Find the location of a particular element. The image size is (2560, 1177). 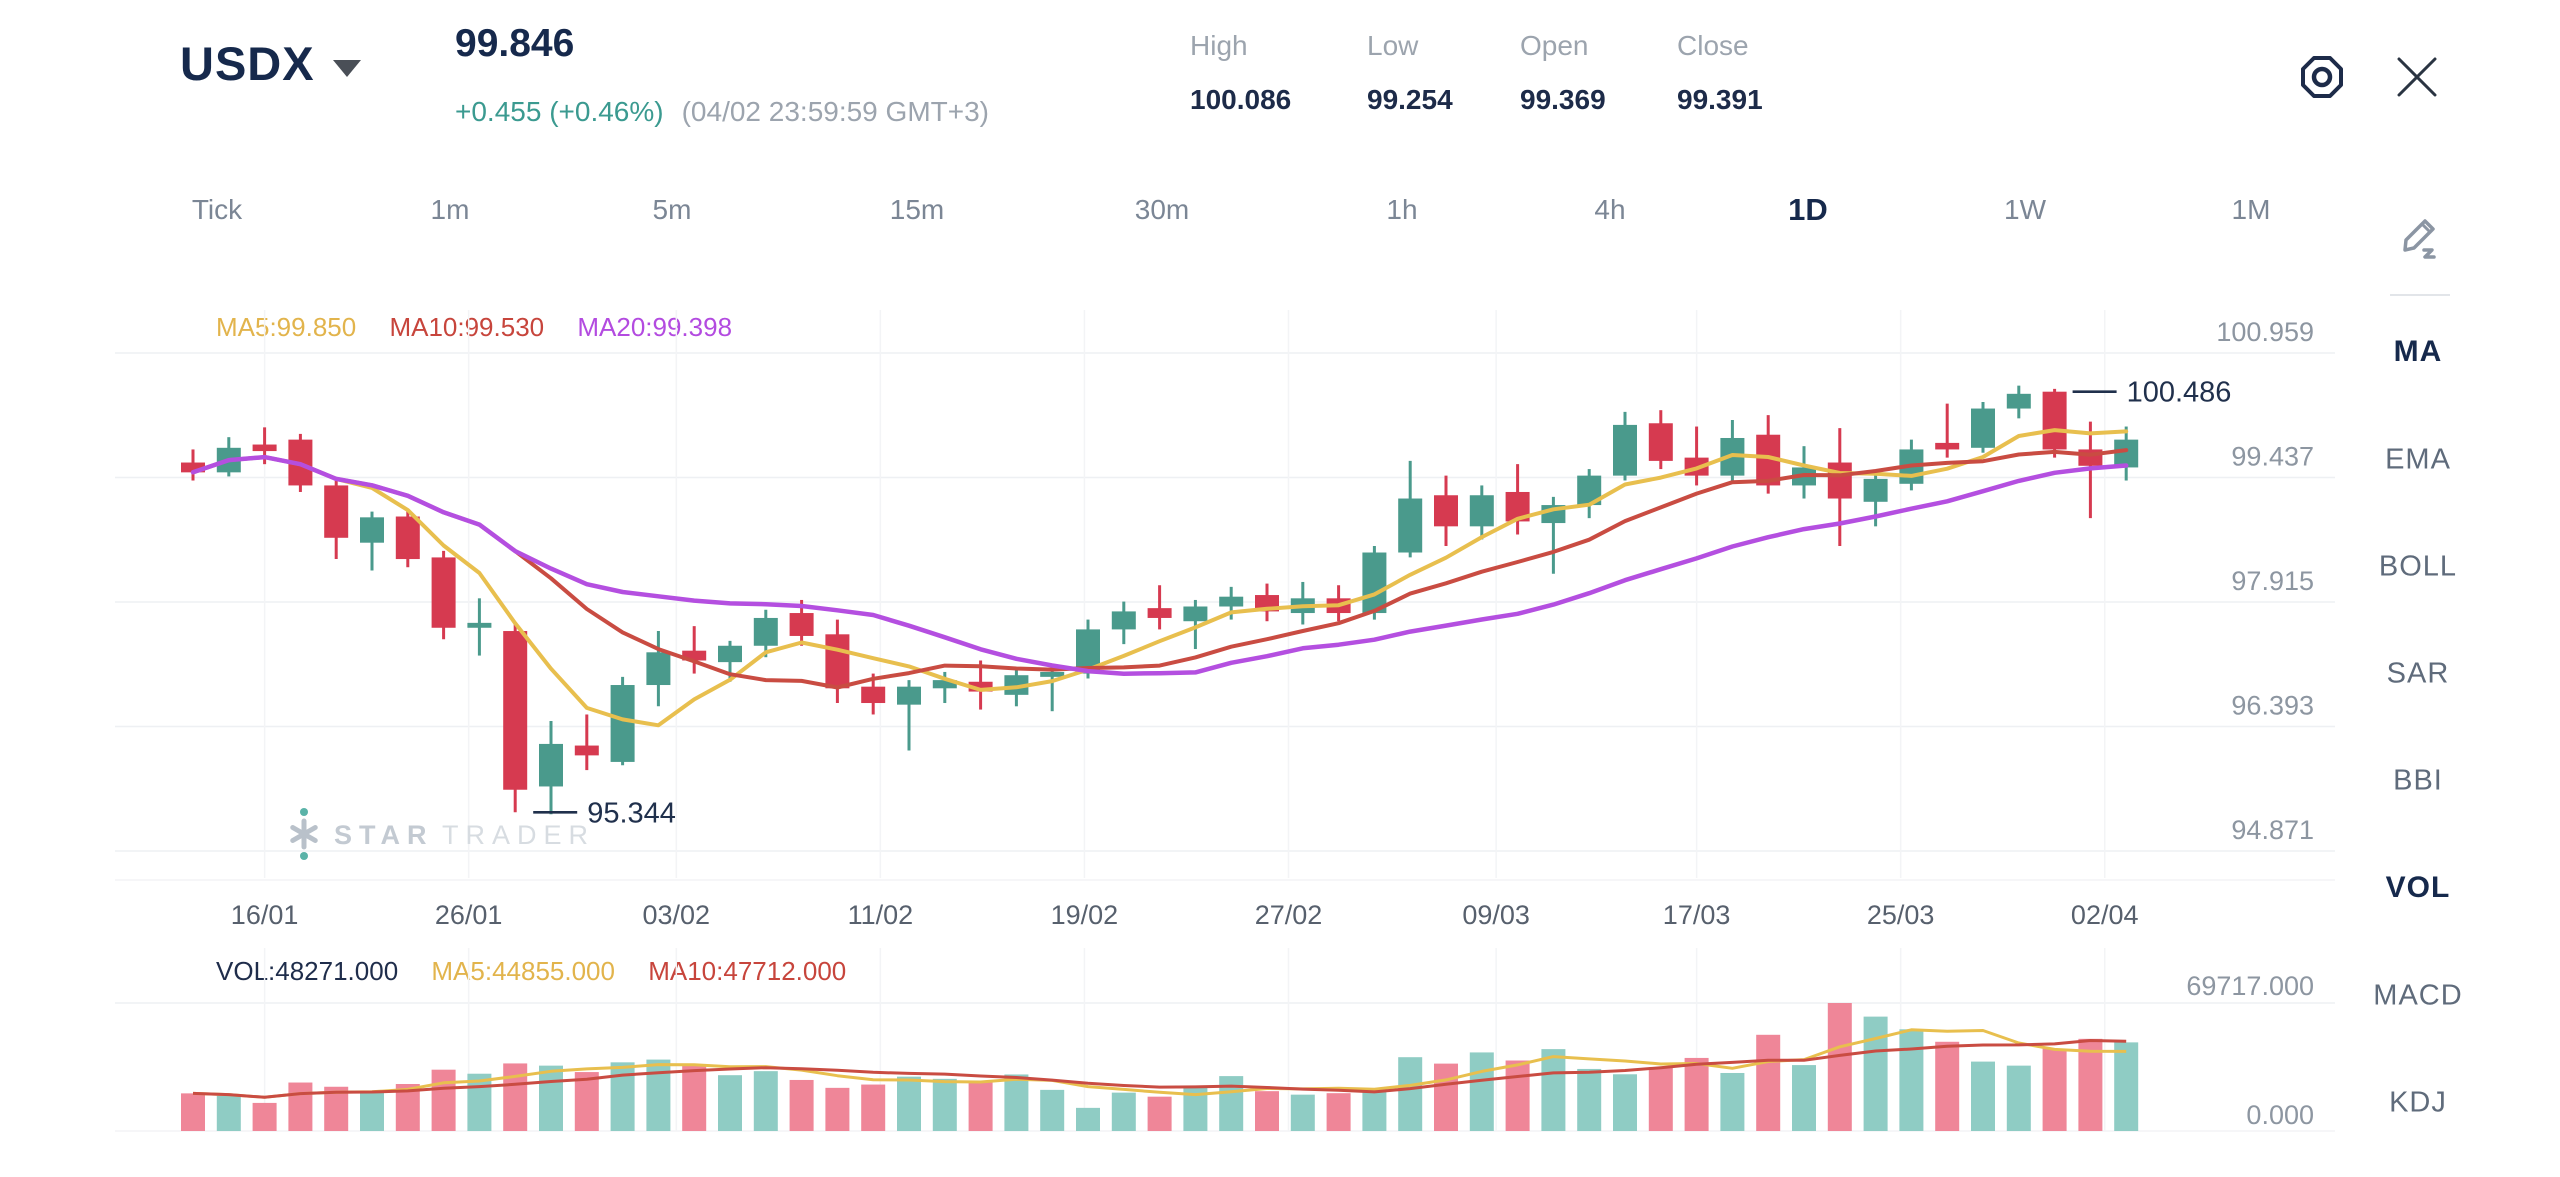

tab-30m: 30m is located at coordinates (1162, 209).